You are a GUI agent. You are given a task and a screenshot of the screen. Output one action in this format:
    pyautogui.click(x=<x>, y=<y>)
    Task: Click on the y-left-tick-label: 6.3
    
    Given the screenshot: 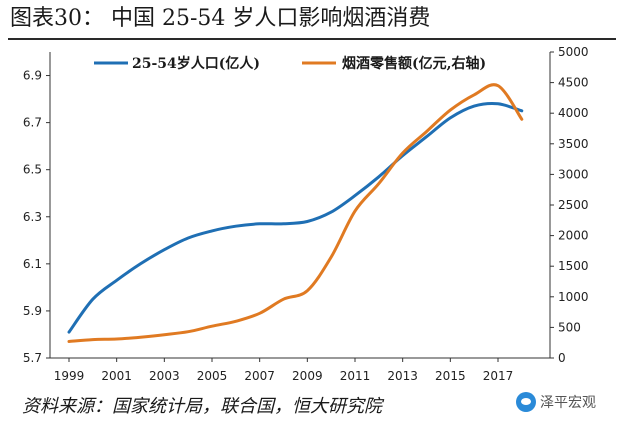 What is the action you would take?
    pyautogui.click(x=32, y=217)
    